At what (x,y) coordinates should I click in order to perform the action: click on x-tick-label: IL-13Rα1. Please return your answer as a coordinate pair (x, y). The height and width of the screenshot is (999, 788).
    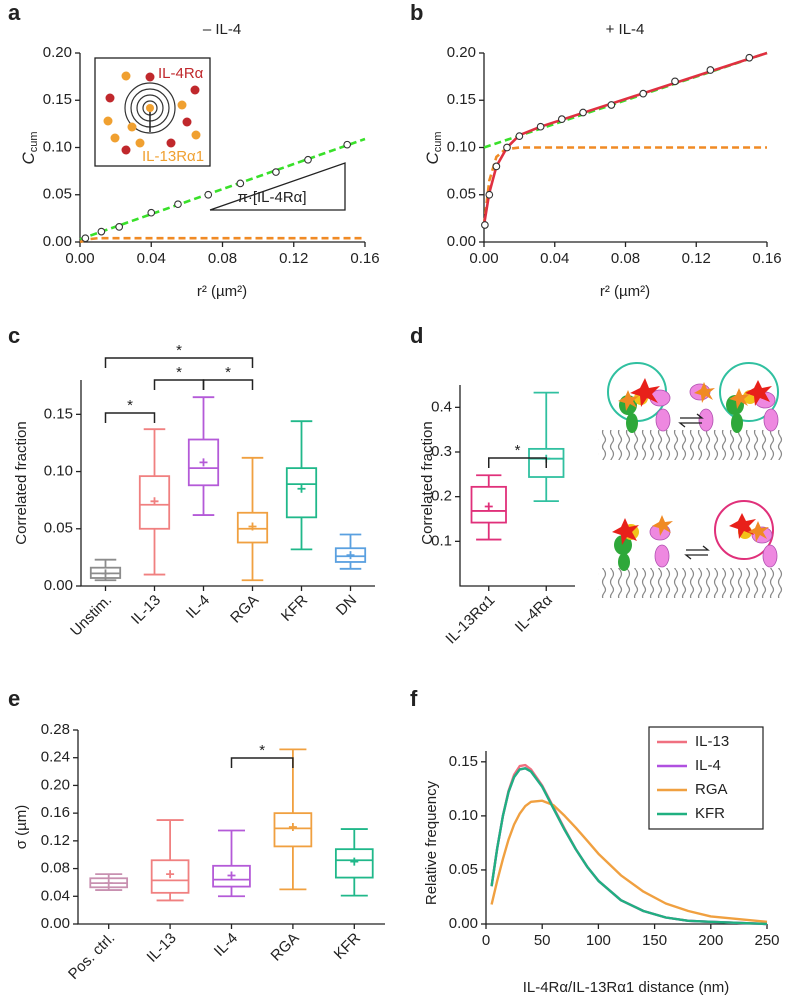
    Looking at the image, I should click on (470, 620).